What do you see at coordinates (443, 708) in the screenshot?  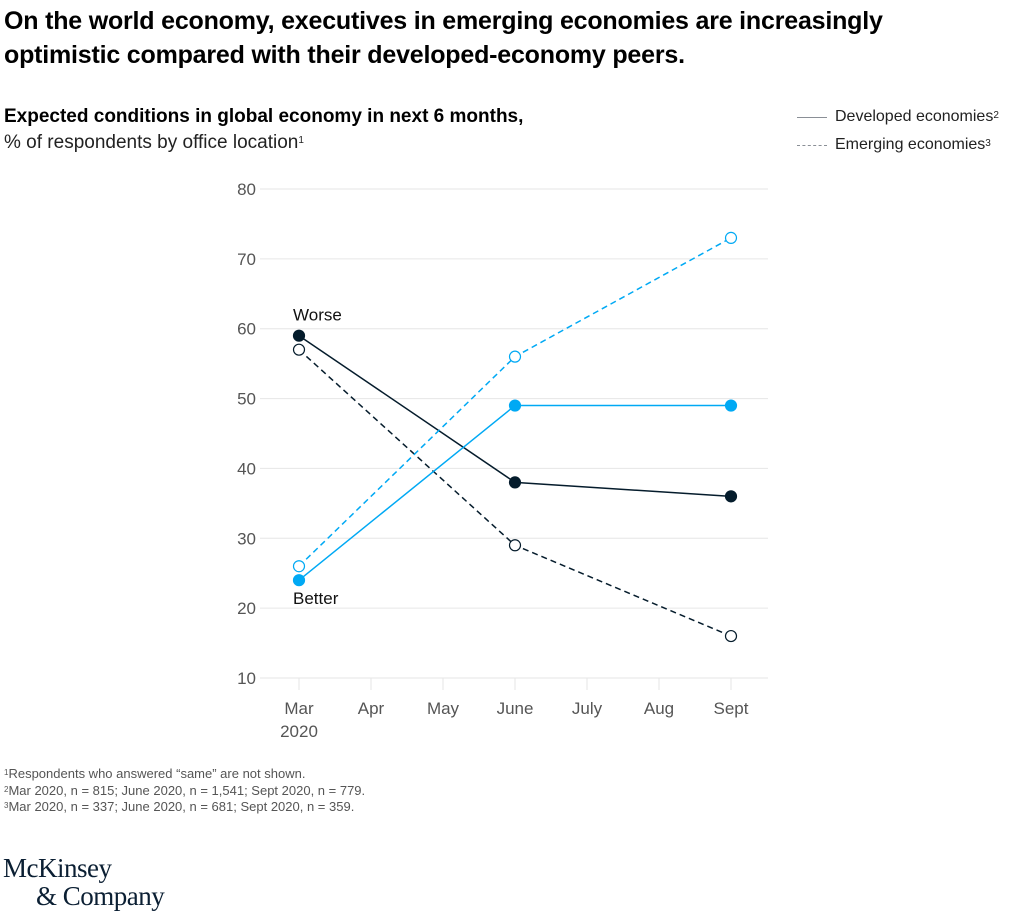 I see `x-tick-label: May` at bounding box center [443, 708].